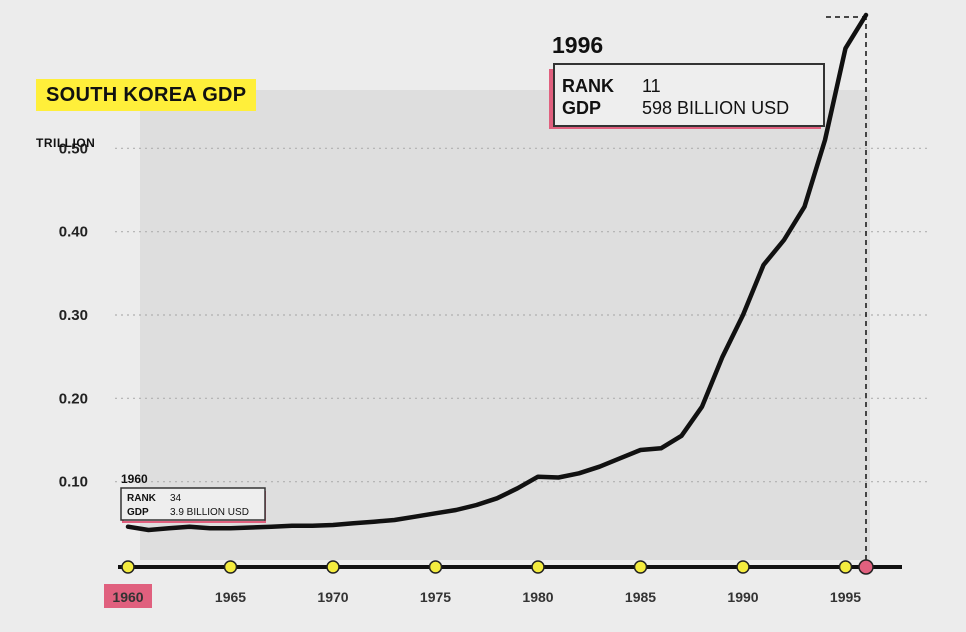 The width and height of the screenshot is (966, 632). What do you see at coordinates (193, 504) in the screenshot?
I see `annotation-start-box` at bounding box center [193, 504].